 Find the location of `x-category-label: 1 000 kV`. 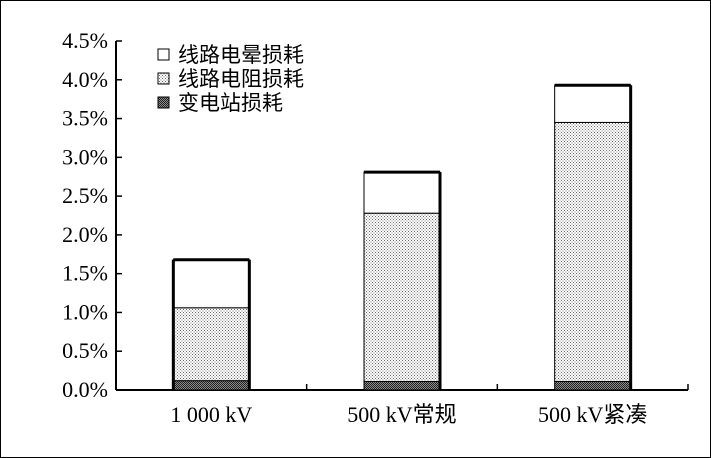

x-category-label: 1 000 kV is located at coordinates (211, 414).